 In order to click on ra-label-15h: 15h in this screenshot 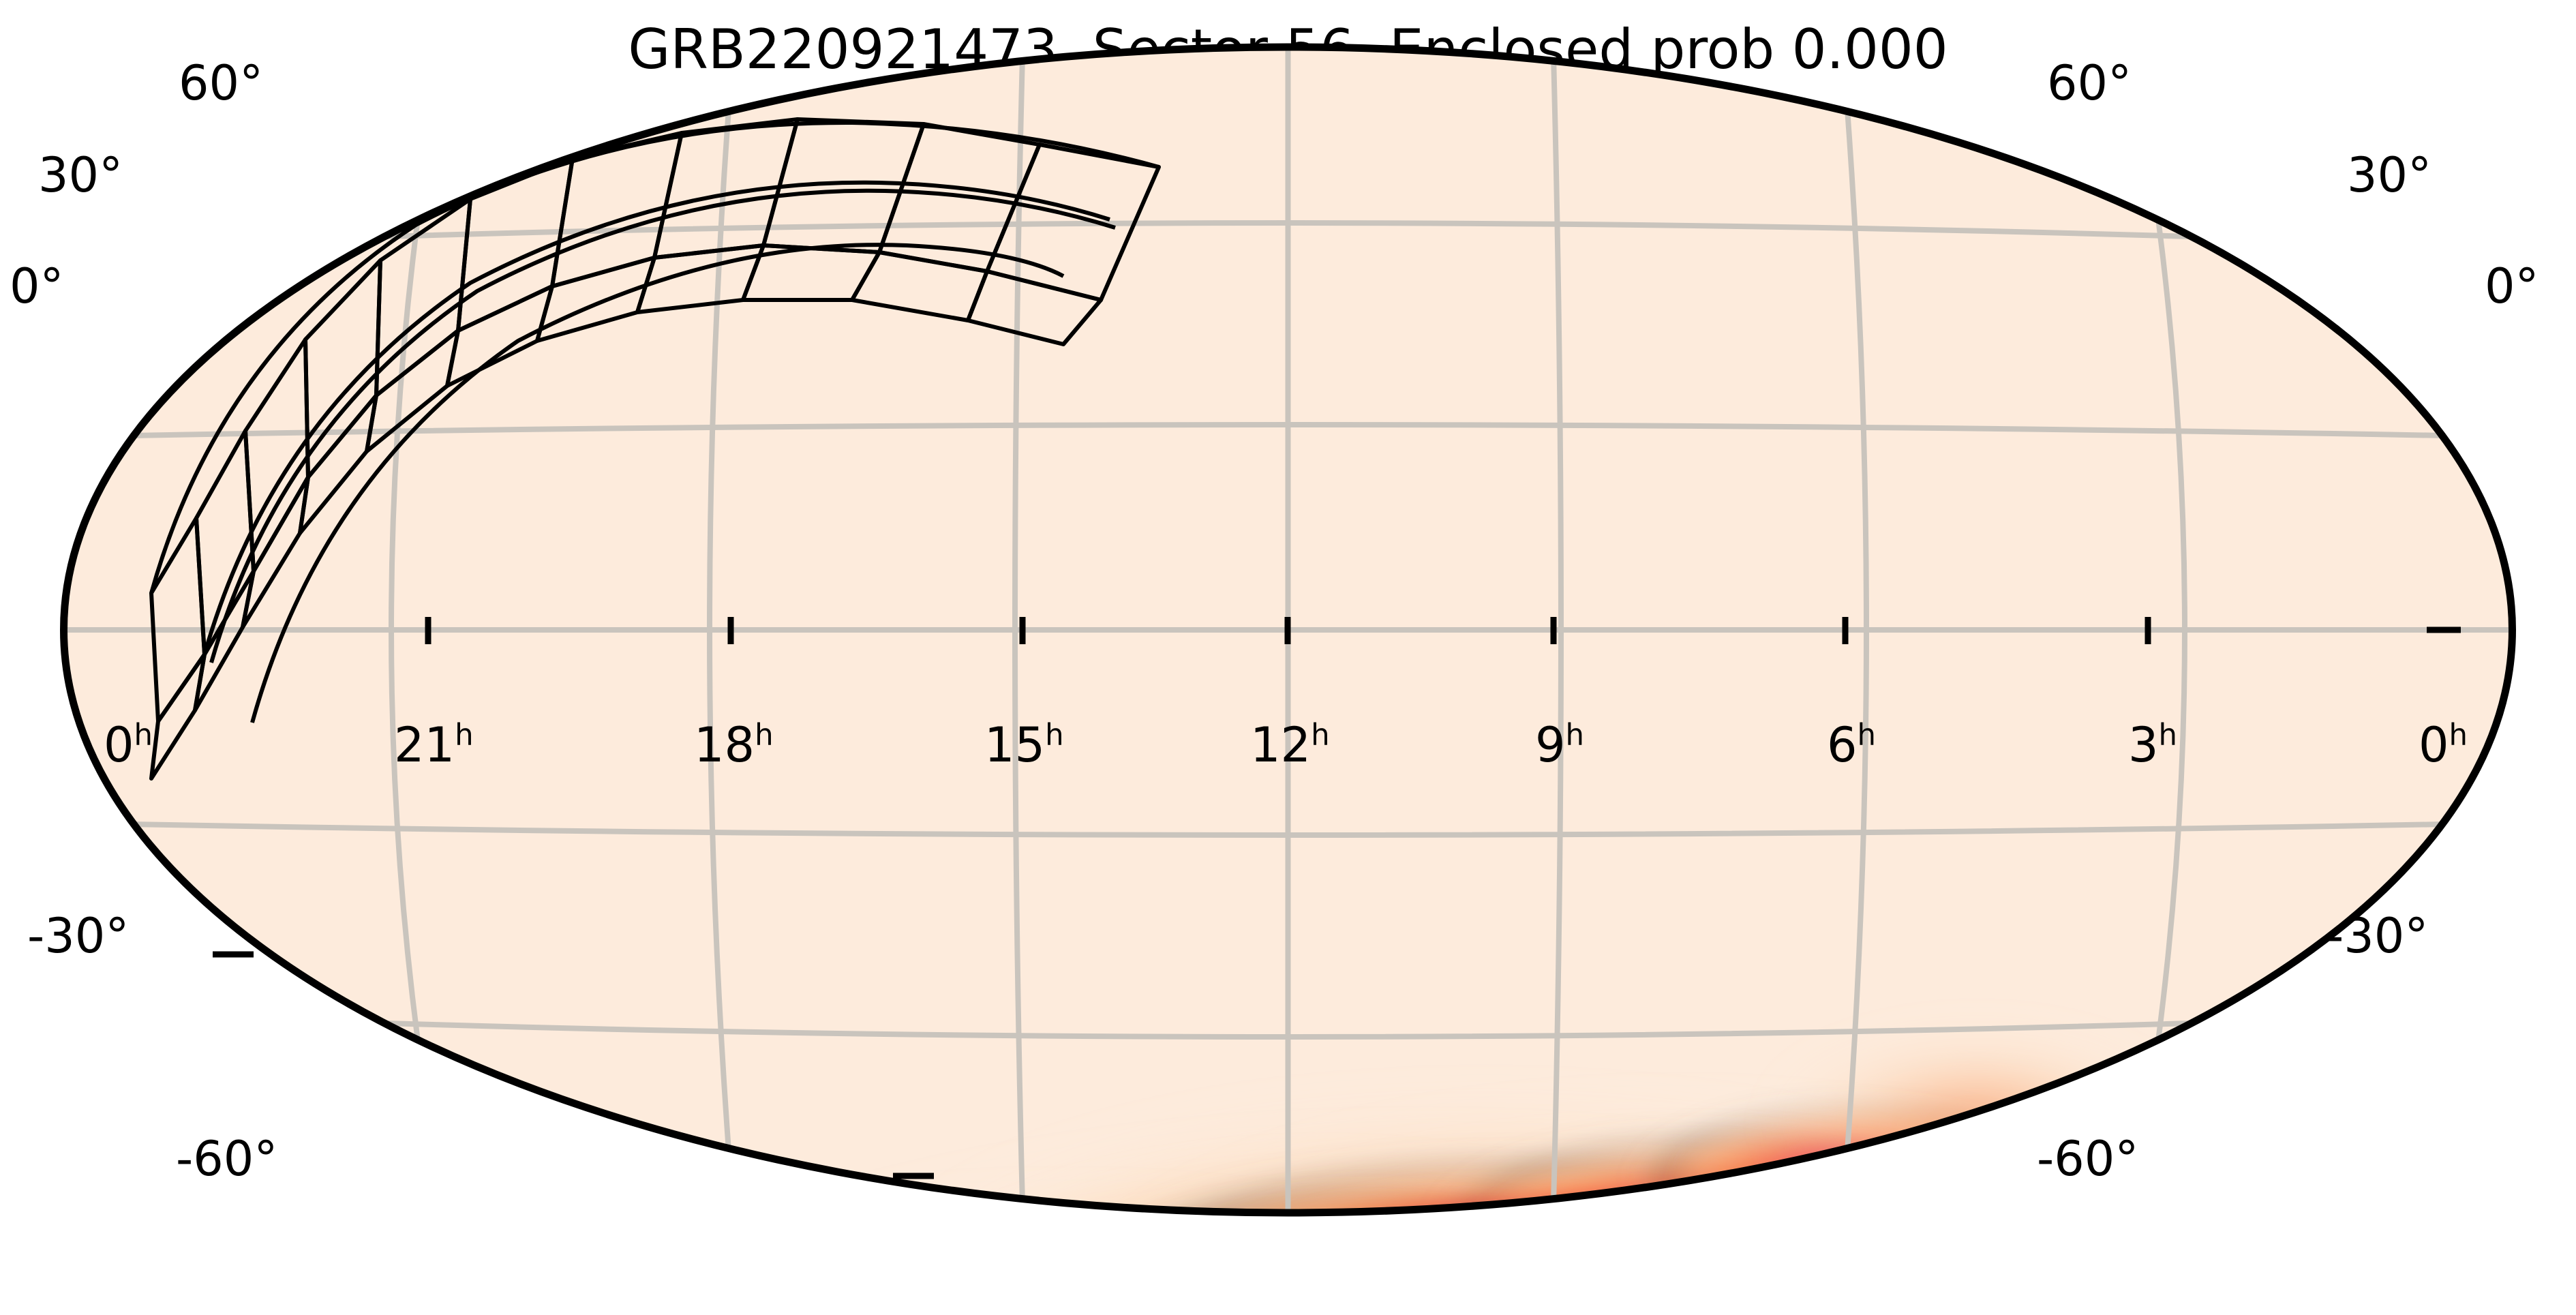, I will do `click(1024, 745)`.